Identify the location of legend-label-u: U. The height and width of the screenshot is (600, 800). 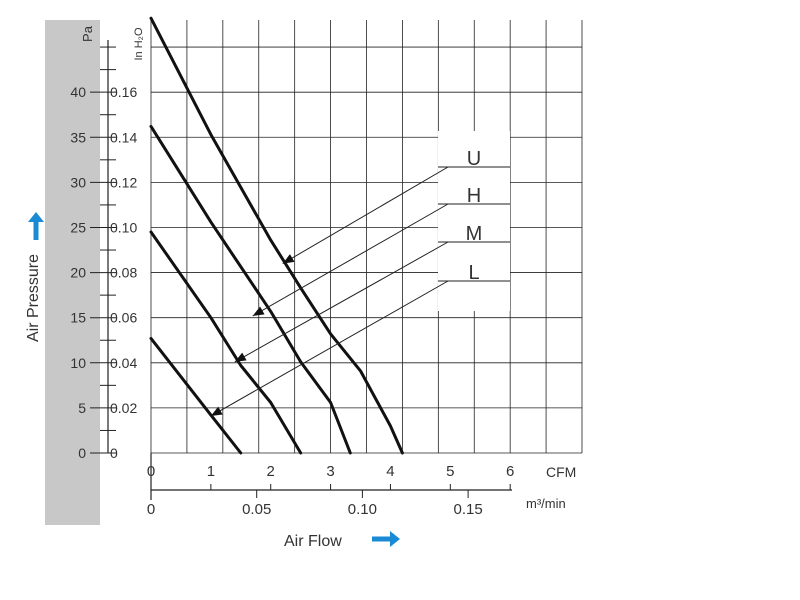
(474, 159).